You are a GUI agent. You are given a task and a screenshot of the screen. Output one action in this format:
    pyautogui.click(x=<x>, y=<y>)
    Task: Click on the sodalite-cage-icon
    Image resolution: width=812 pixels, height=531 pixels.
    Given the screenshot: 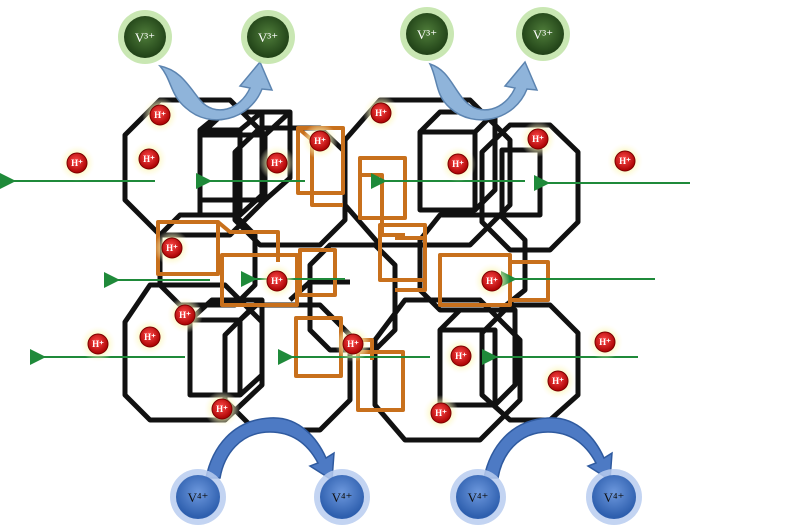 What is the action you would take?
    pyautogui.click(x=472, y=262)
    